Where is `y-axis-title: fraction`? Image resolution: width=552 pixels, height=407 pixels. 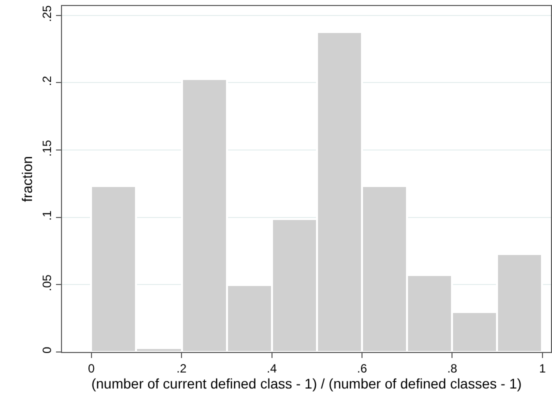 y-axis-title: fraction is located at coordinates (26, 179).